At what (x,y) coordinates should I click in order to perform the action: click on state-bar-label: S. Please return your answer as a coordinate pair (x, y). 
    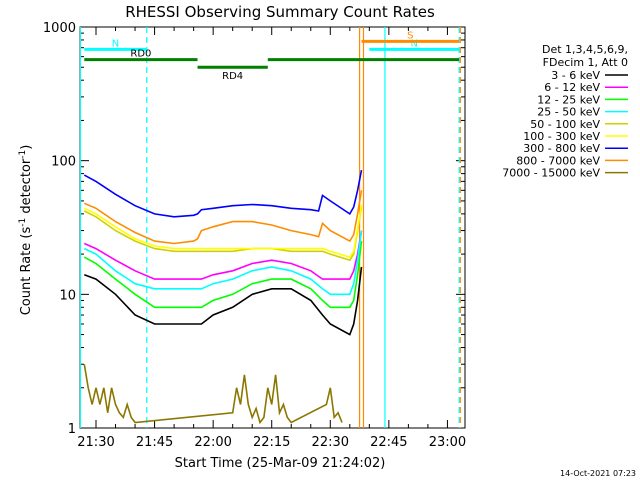
    Looking at the image, I should click on (410, 35).